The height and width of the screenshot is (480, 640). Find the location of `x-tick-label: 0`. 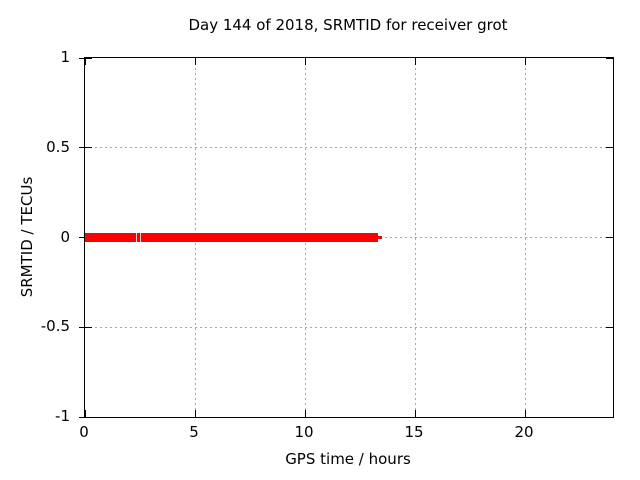

x-tick-label: 0 is located at coordinates (84, 432).